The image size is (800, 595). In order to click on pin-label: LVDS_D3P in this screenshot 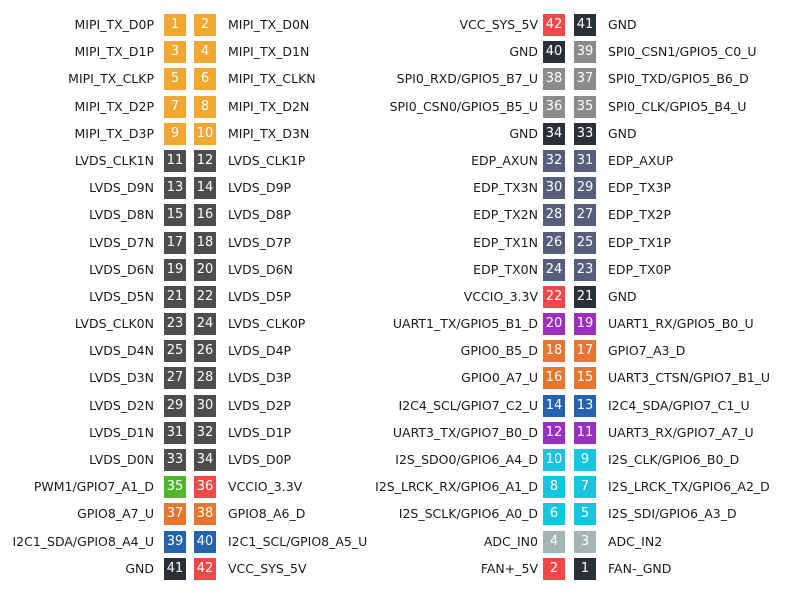, I will do `click(260, 378)`.